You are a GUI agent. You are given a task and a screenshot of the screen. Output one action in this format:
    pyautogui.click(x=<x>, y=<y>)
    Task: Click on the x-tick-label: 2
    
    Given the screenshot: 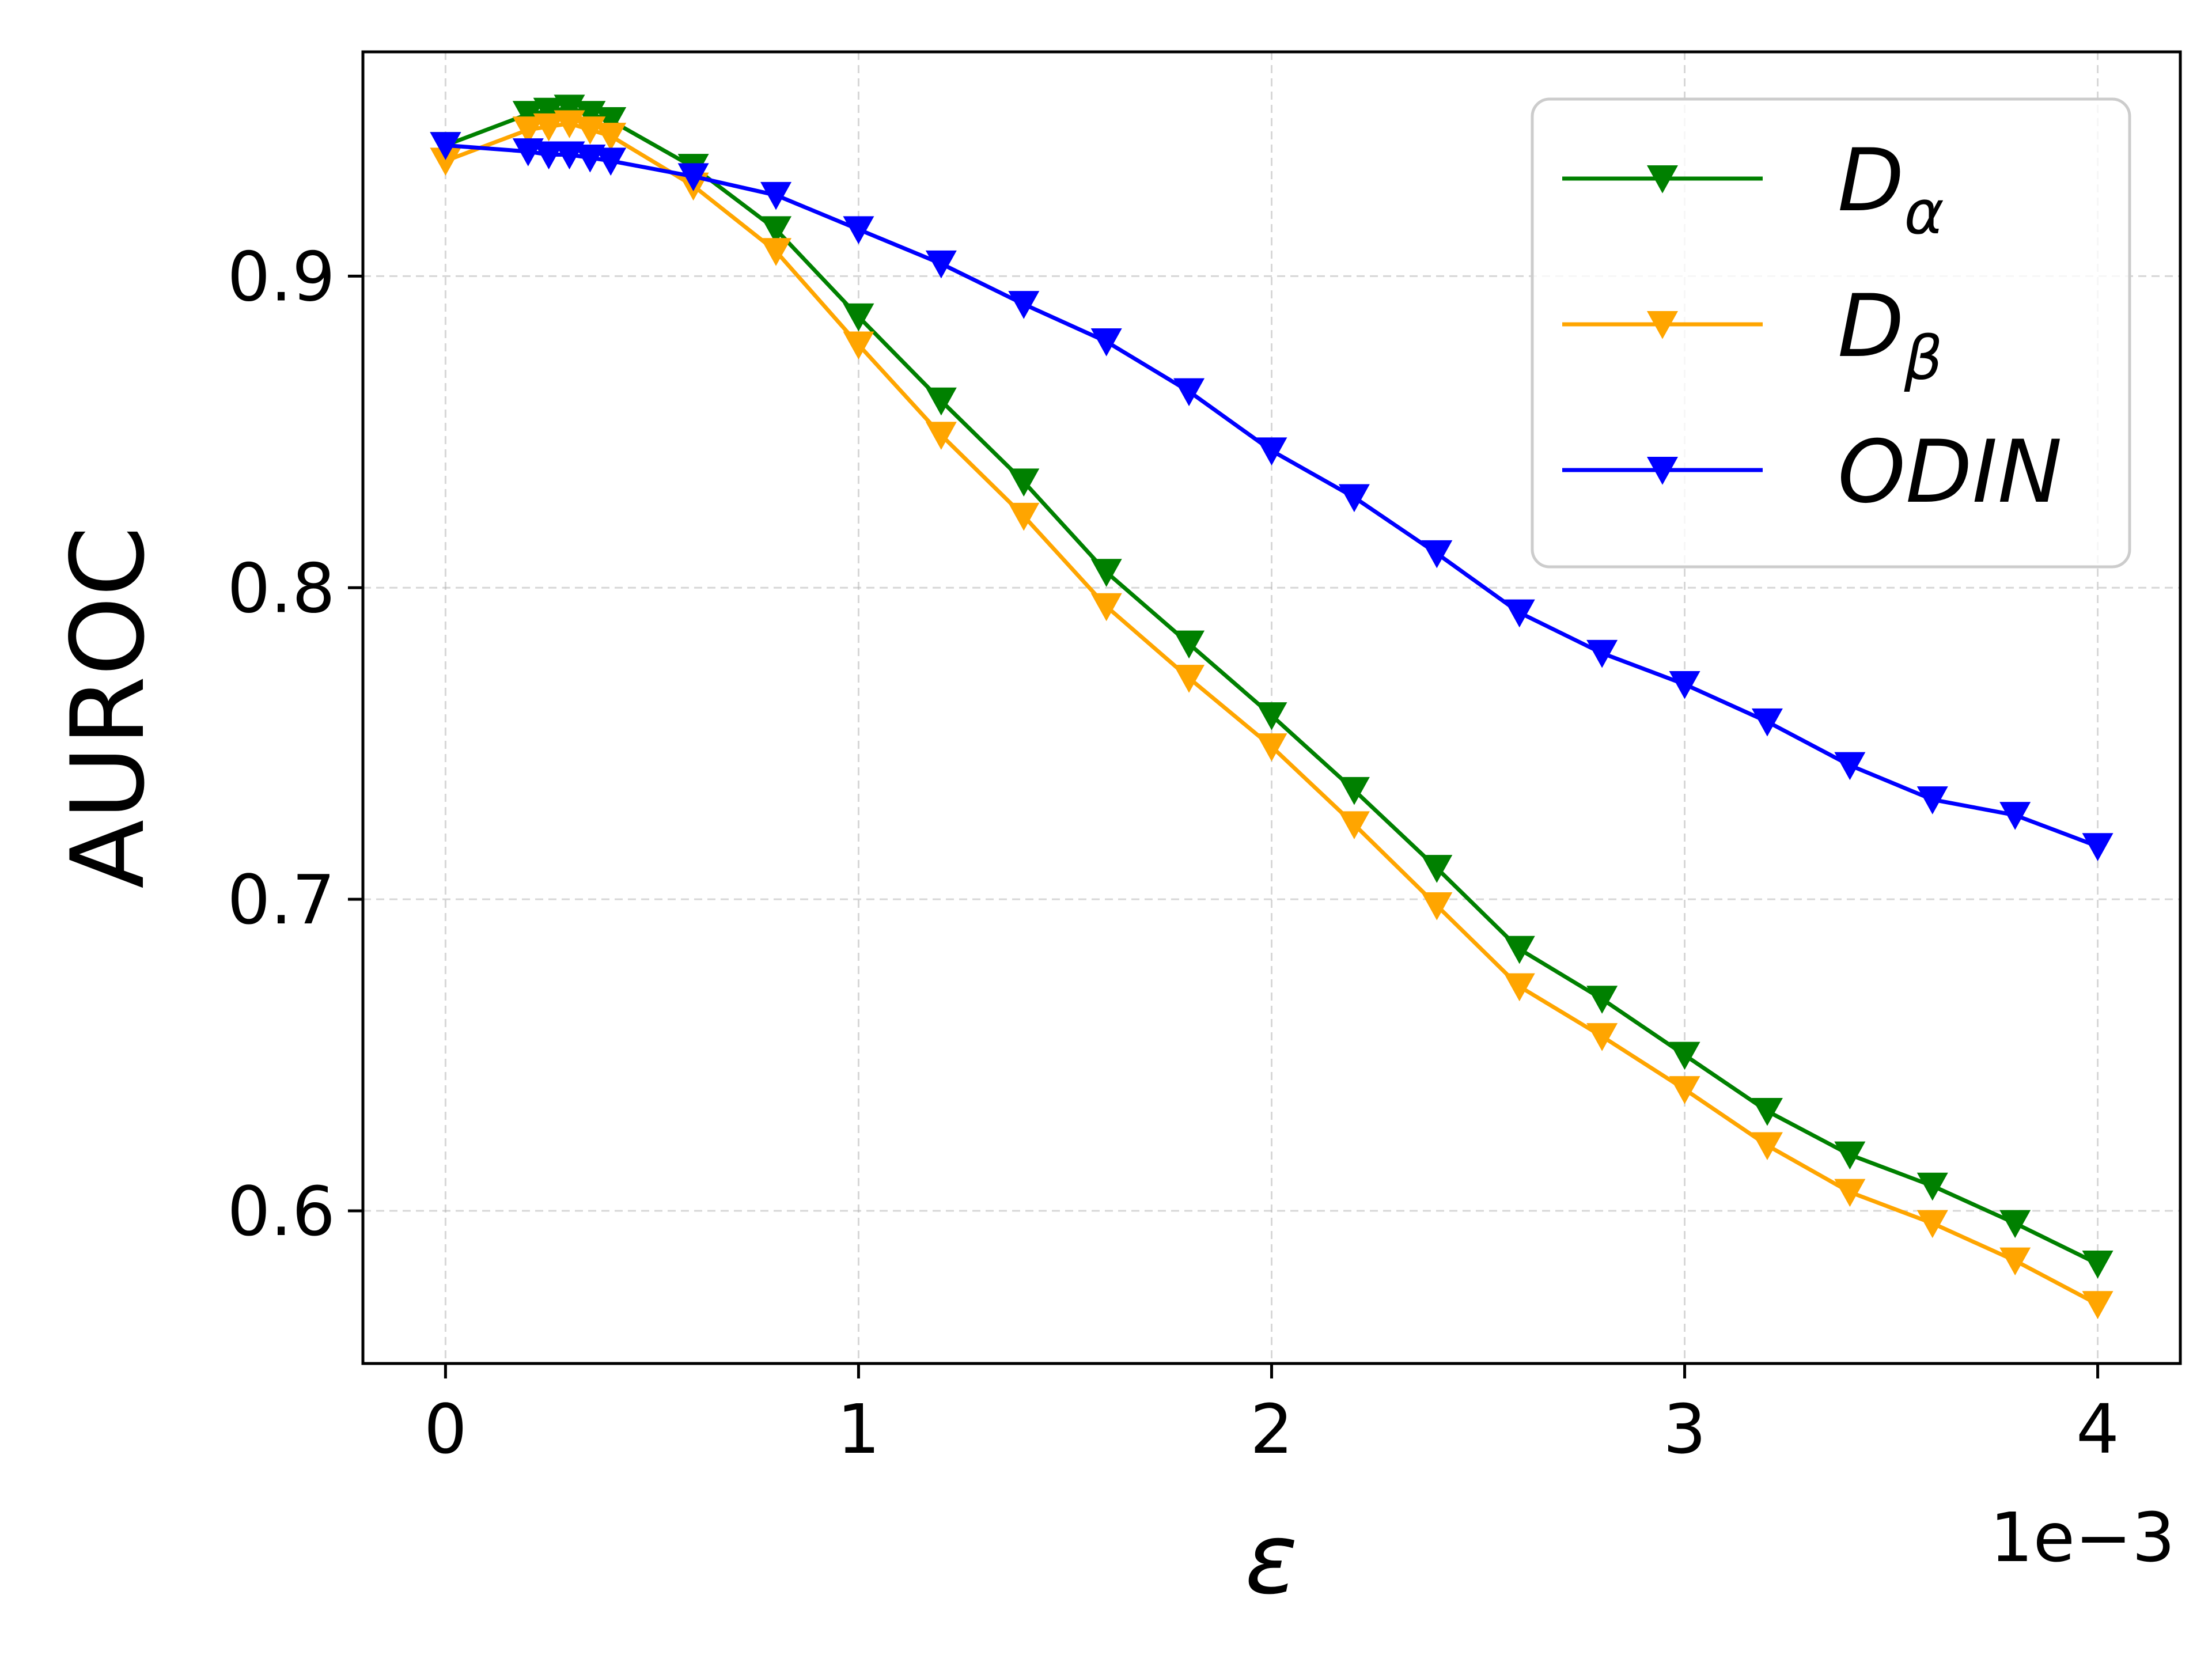 What is the action you would take?
    pyautogui.click(x=1271, y=1429)
    